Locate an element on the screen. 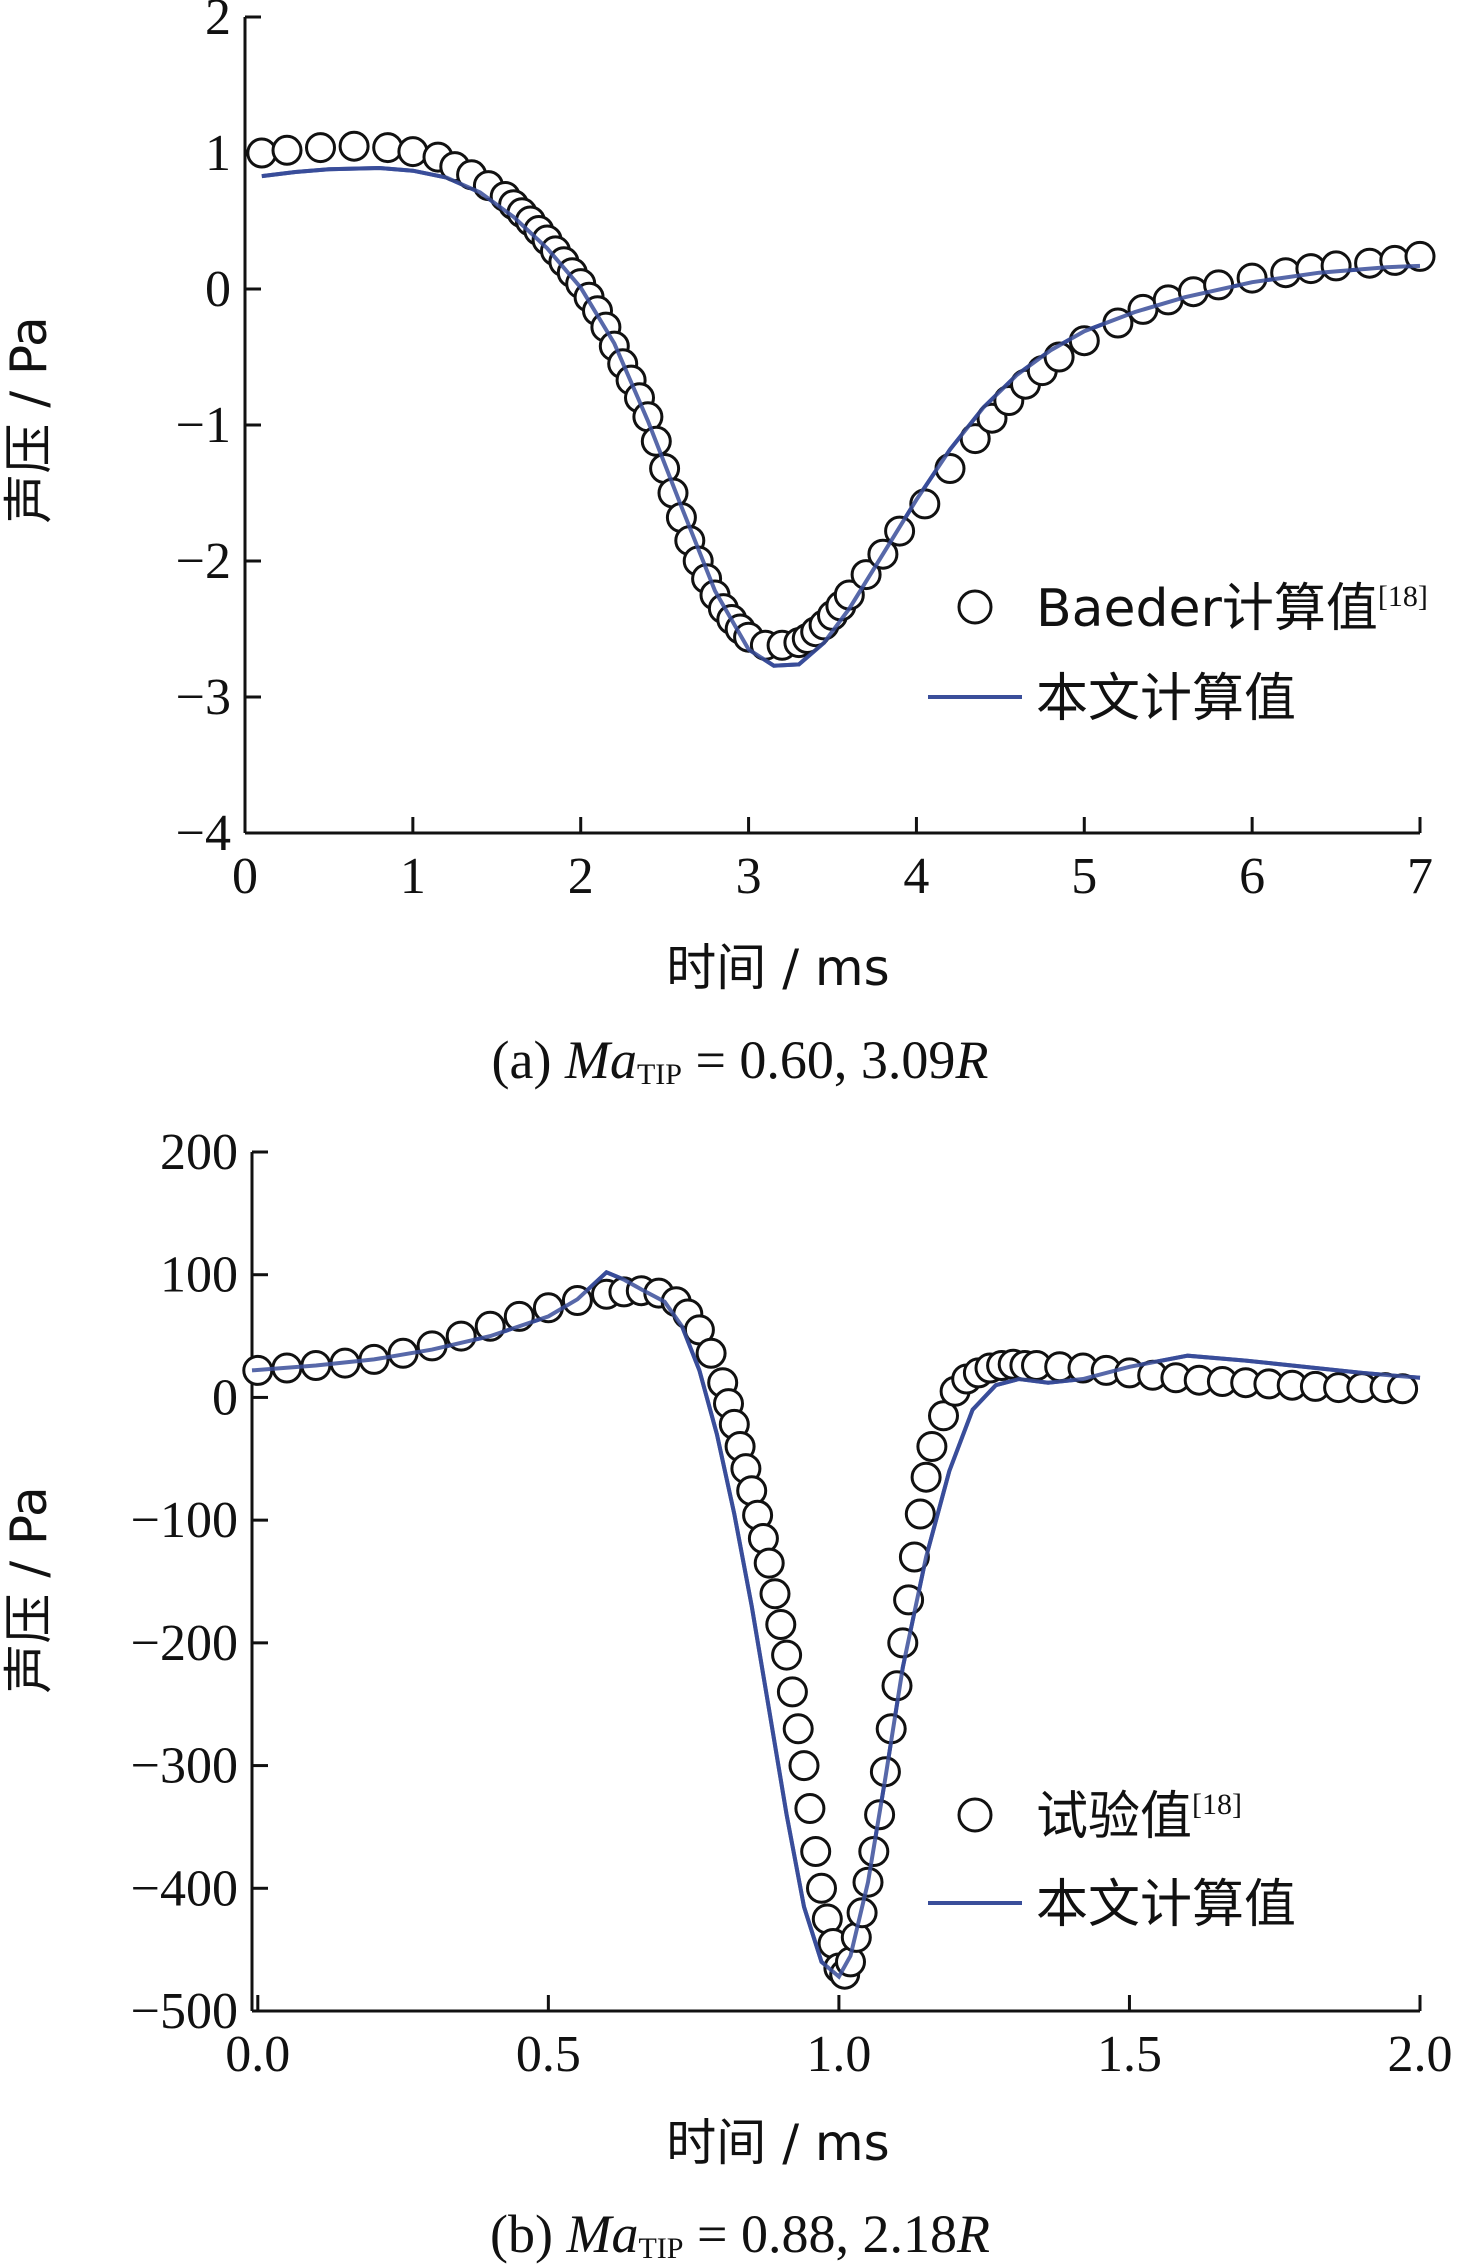 Image resolution: width=1480 pixels, height=2267 pixels. chart-a-xtick-label: 7 is located at coordinates (1420, 876).